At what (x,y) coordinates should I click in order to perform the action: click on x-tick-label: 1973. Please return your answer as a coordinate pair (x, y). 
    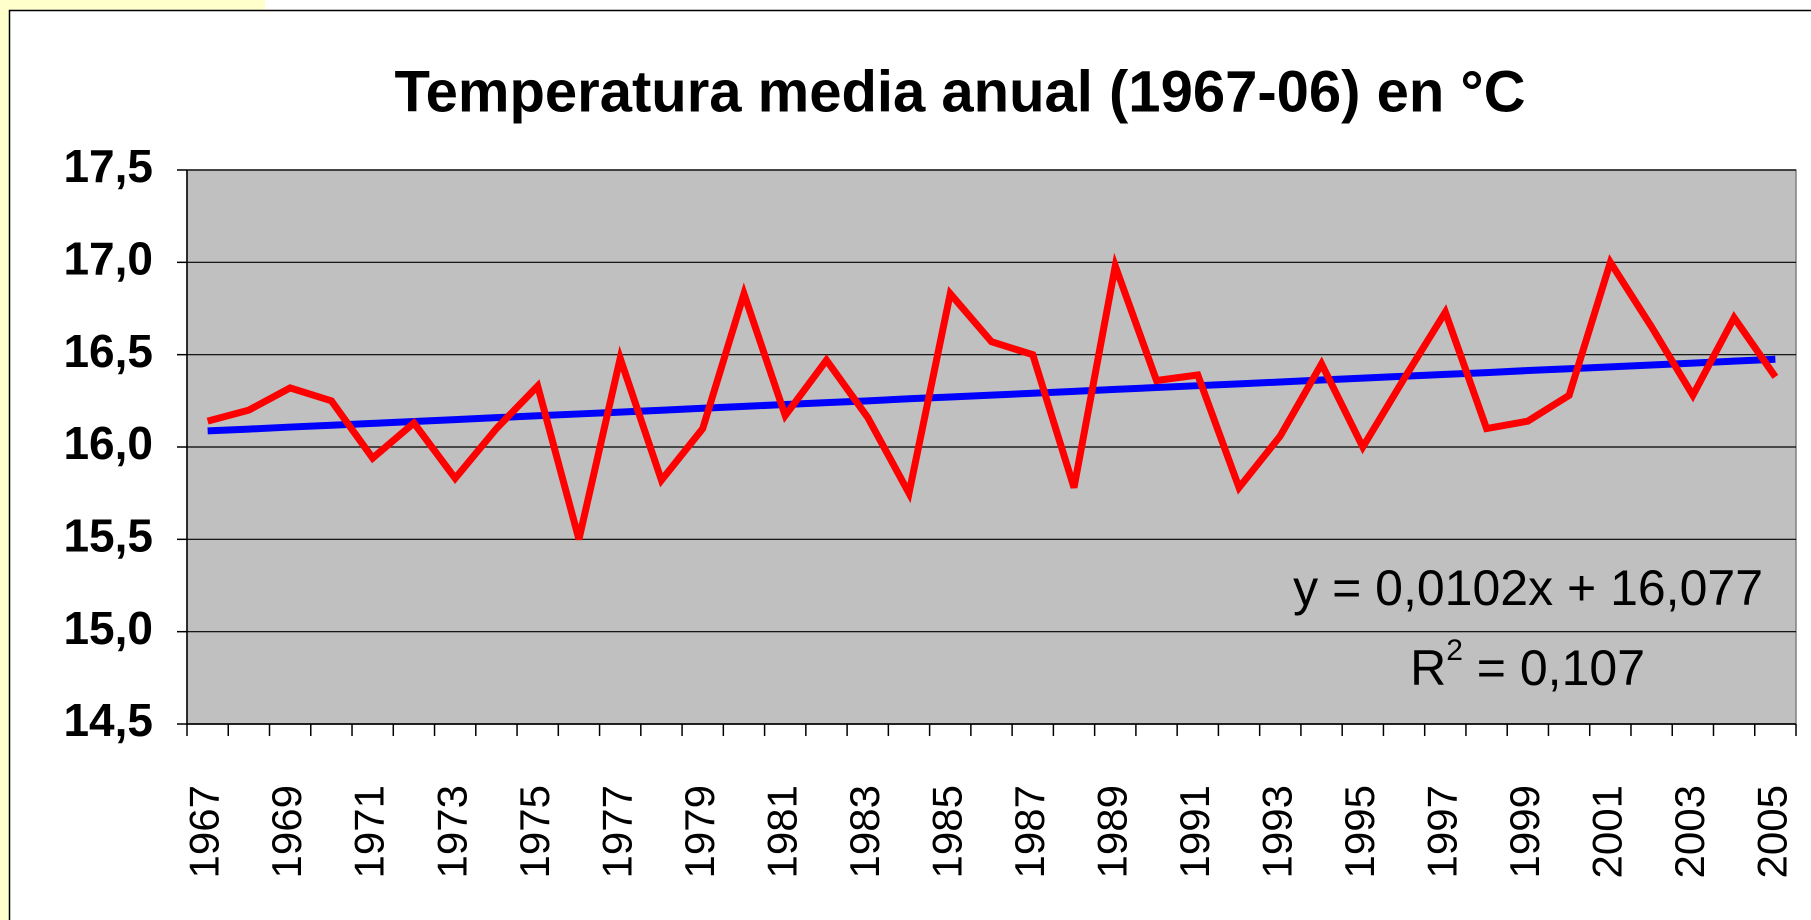
    Looking at the image, I should click on (451, 831).